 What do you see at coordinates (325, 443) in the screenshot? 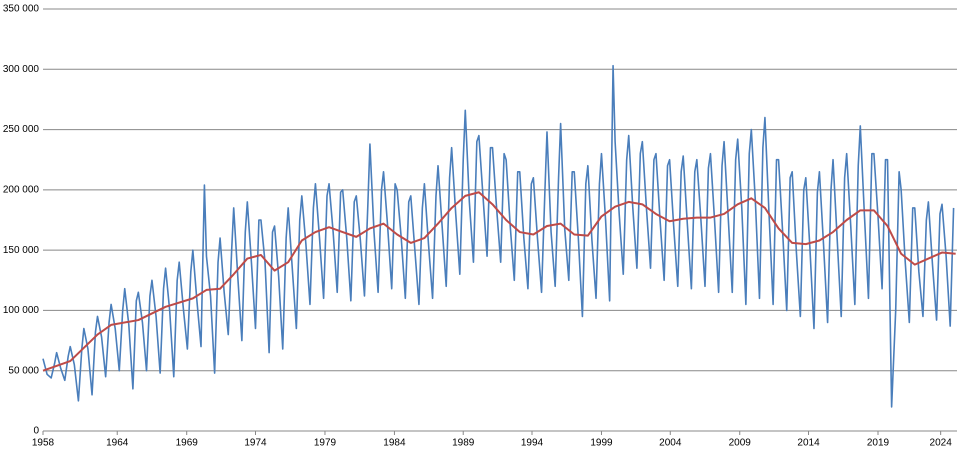
I see `x-tick-label: 1979` at bounding box center [325, 443].